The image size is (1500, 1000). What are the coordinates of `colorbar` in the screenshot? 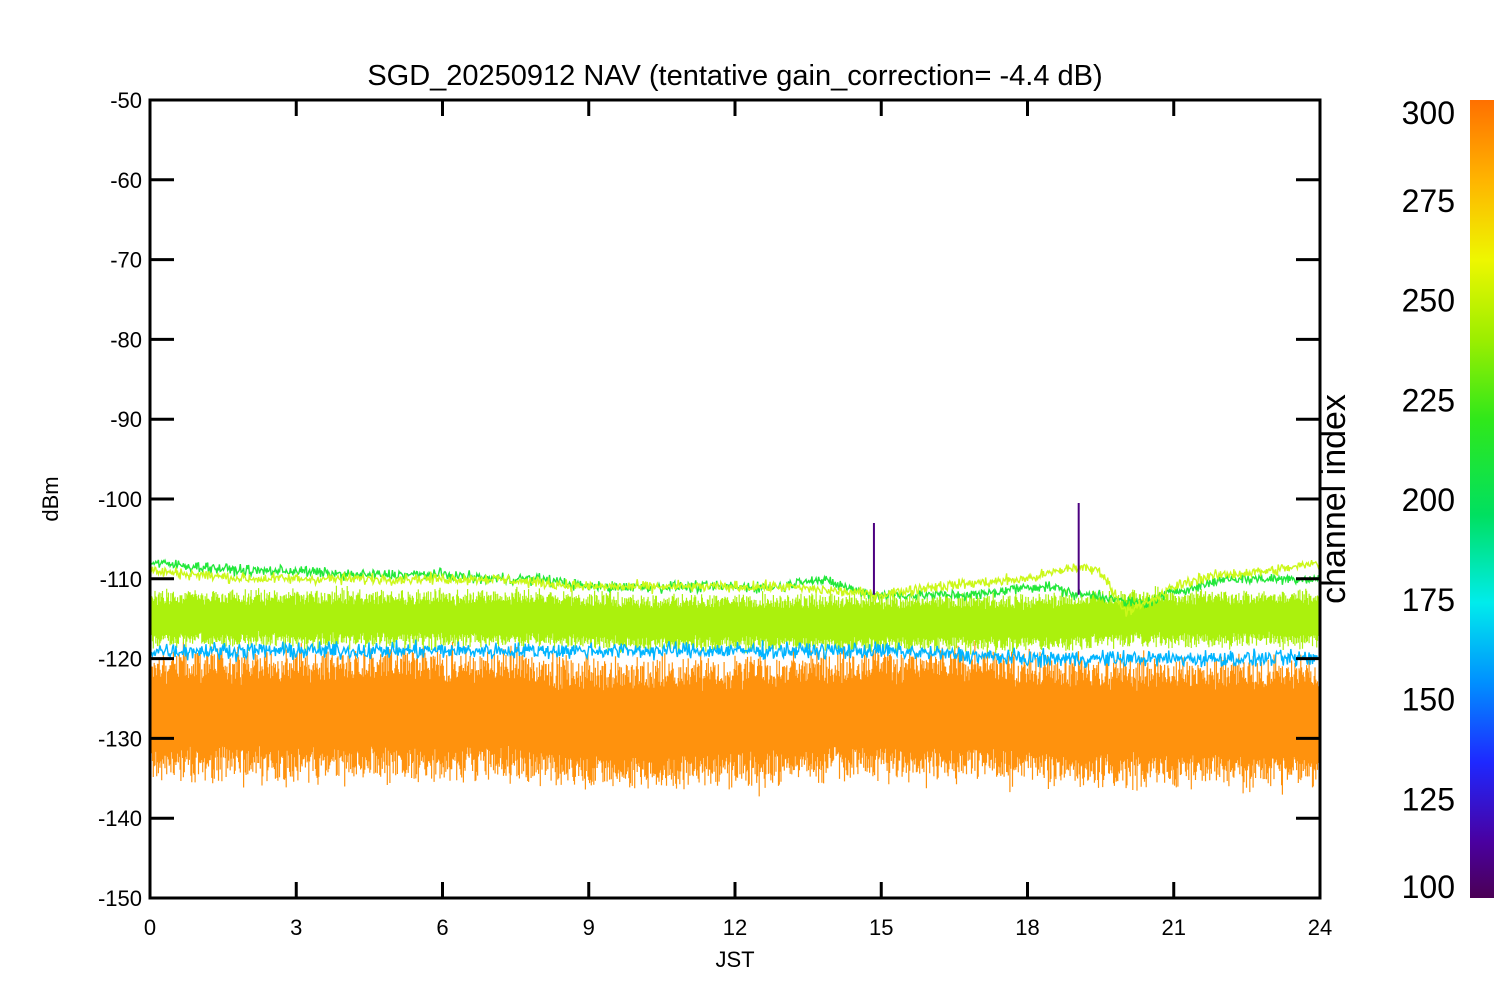 It's located at (1482, 499).